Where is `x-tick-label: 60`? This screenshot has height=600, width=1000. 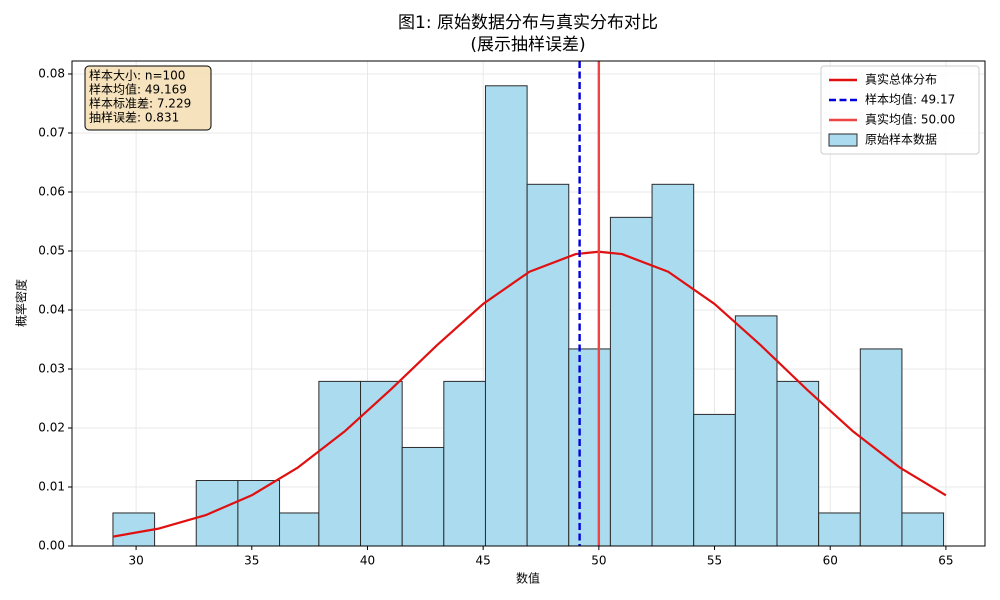
x-tick-label: 60 is located at coordinates (830, 561).